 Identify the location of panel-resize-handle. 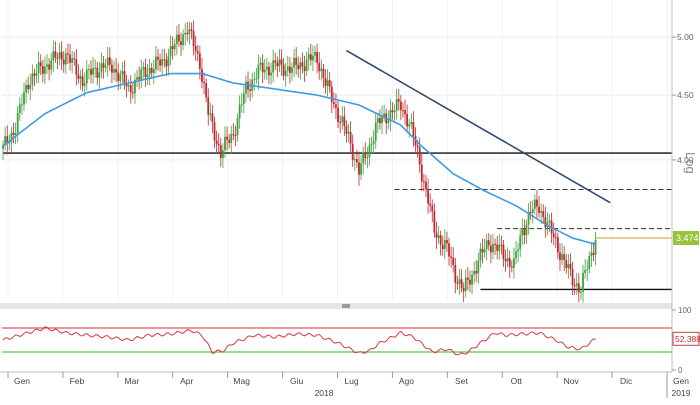
(346, 306).